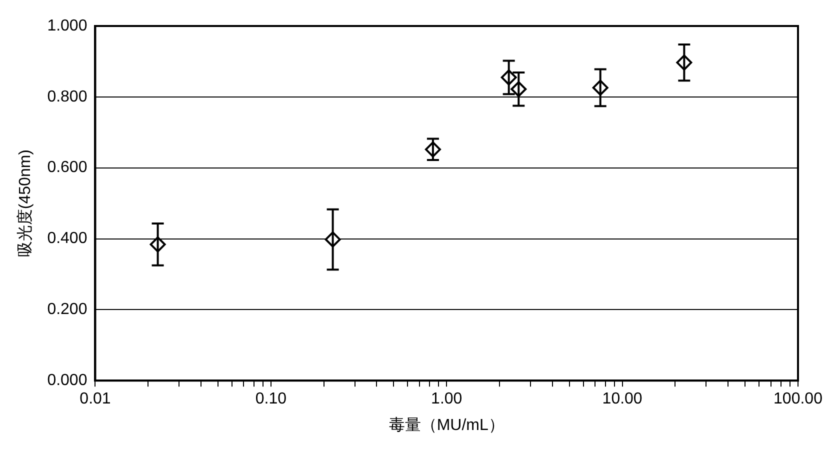 The width and height of the screenshot is (836, 451). What do you see at coordinates (798, 399) in the screenshot?
I see `x-tick-label: 100.00` at bounding box center [798, 399].